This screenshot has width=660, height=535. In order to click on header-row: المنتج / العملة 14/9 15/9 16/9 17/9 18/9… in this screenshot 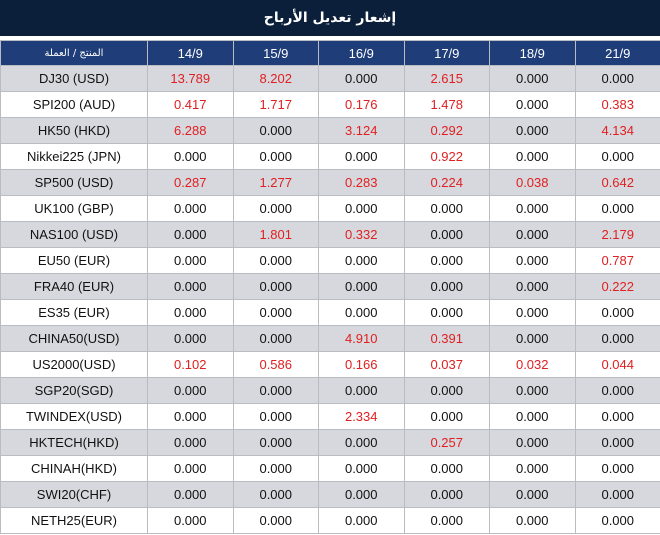, I will do `click(330, 53)`.